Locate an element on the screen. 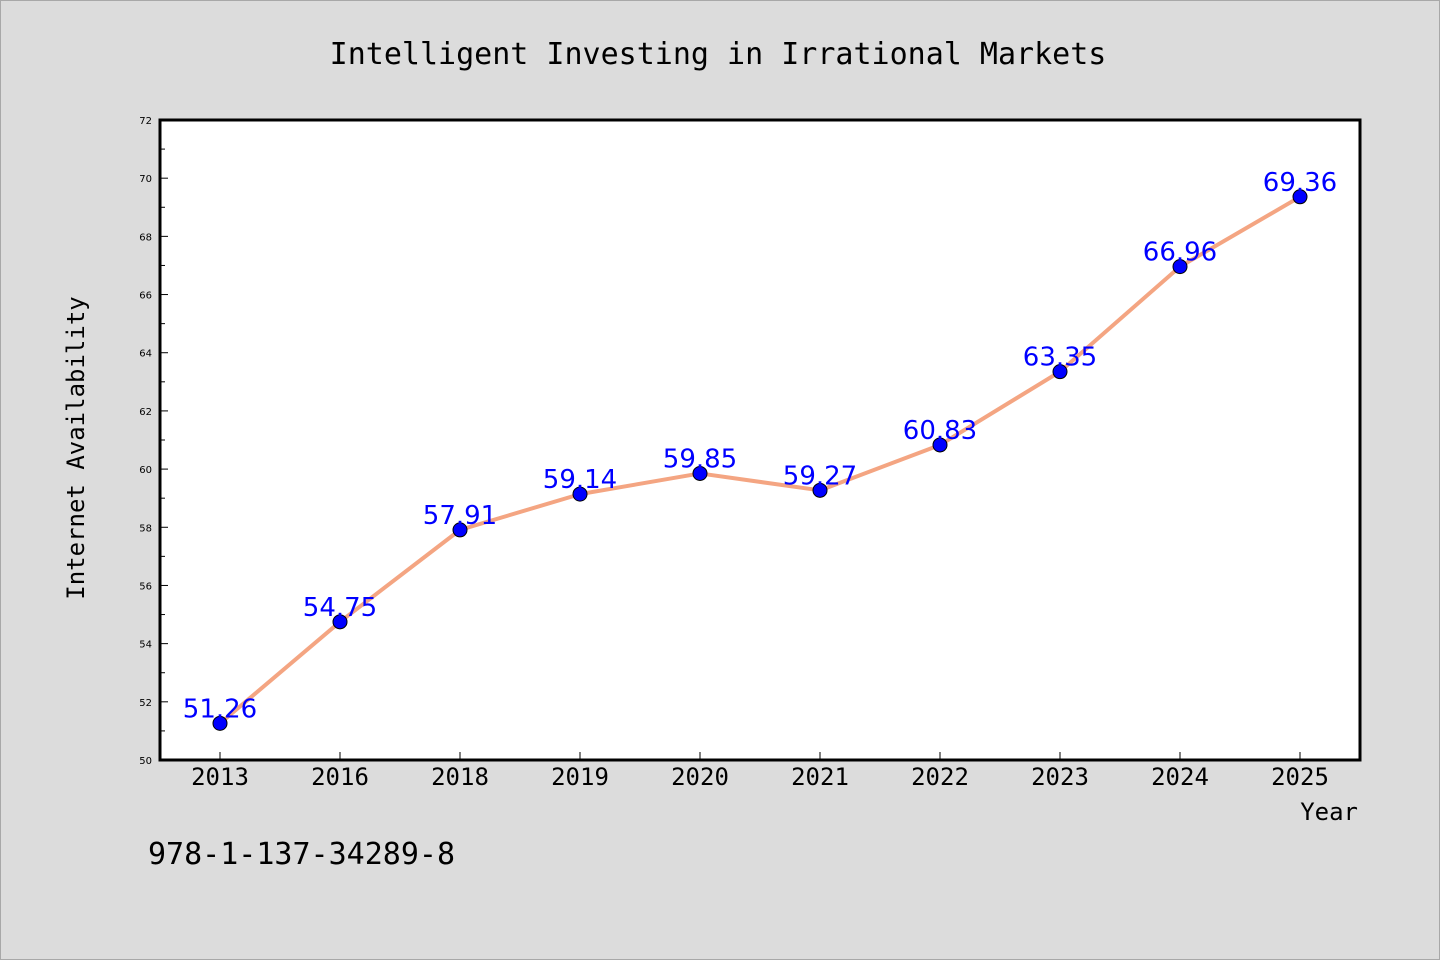  y-tick-label: 54 is located at coordinates (145, 645).